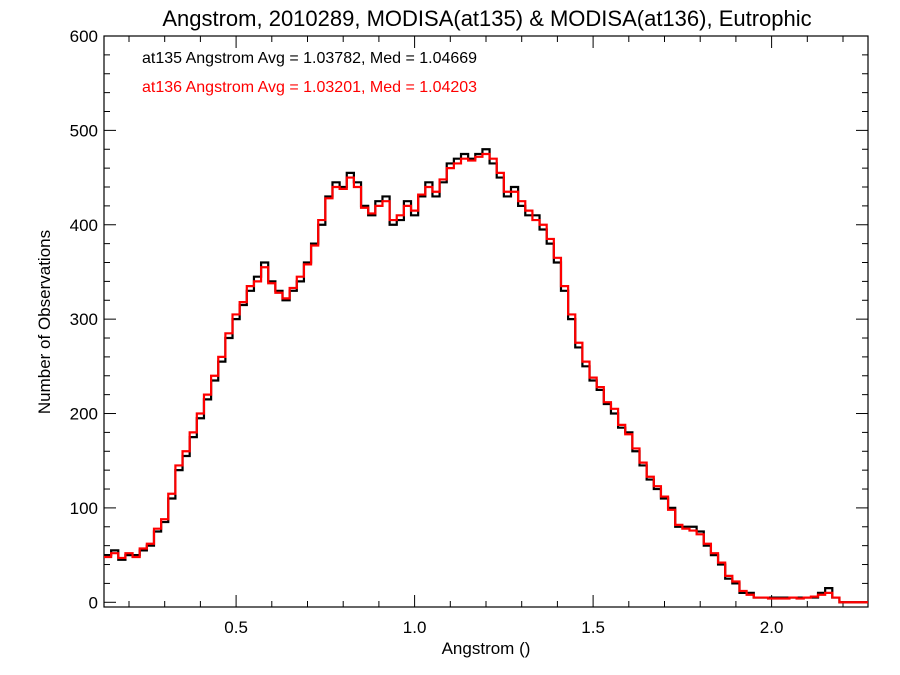  Describe the element at coordinates (236, 627) in the screenshot. I see `x-tick-label: 0.5` at that location.